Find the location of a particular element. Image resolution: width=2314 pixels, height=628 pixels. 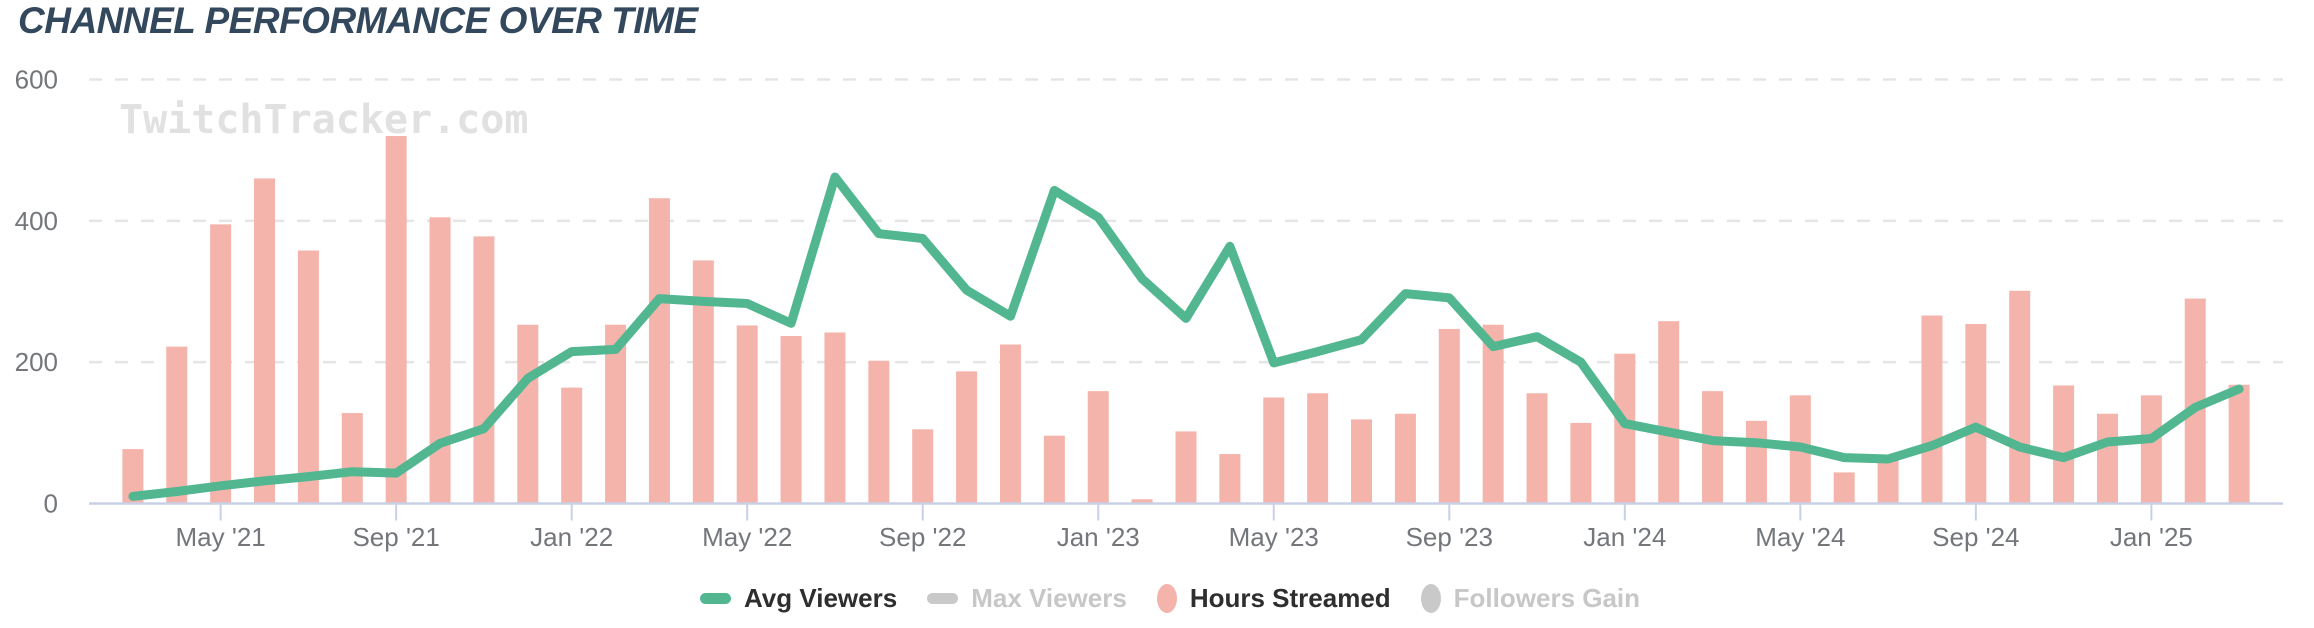

x-tick-label: Jan '24 is located at coordinates (1624, 537).